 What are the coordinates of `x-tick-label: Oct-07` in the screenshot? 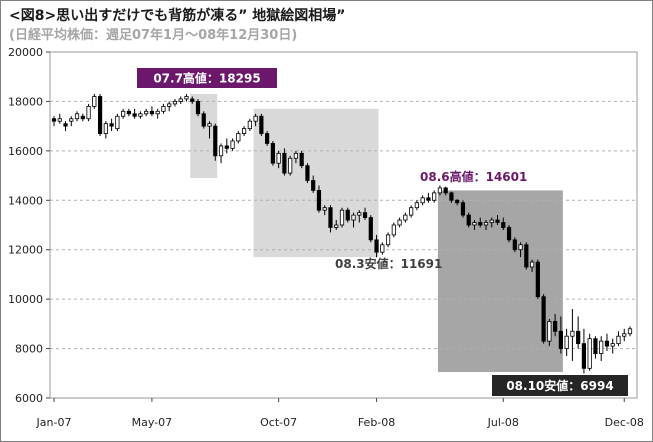 It's located at (278, 422).